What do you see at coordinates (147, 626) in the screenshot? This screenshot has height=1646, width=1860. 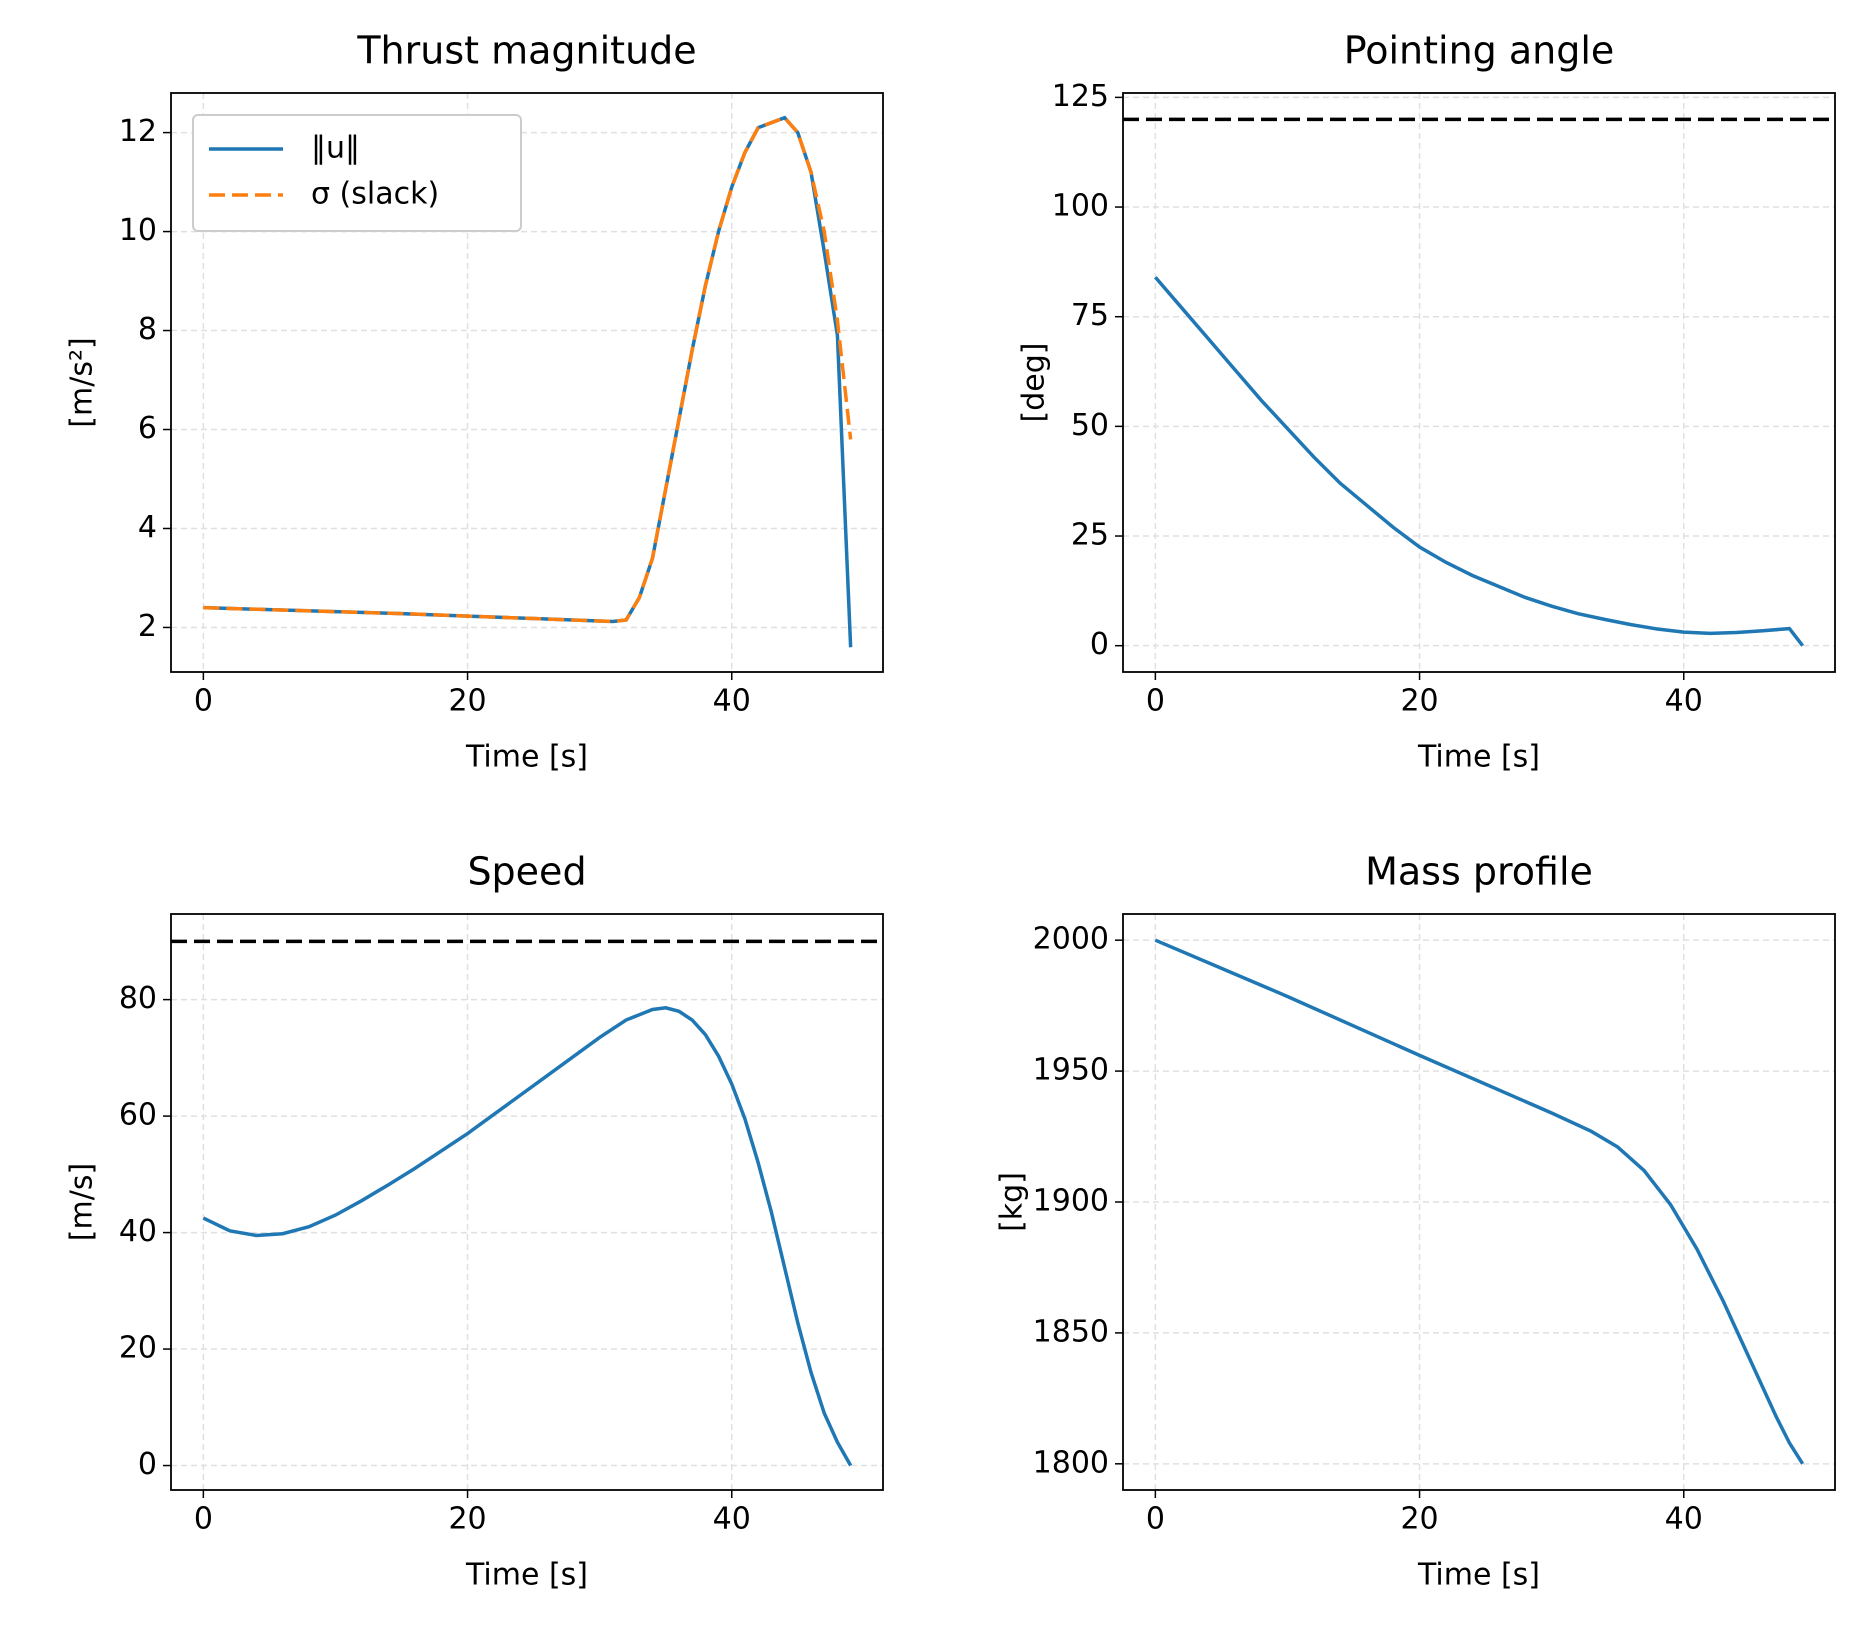 I see `y-tick-label: 2` at bounding box center [147, 626].